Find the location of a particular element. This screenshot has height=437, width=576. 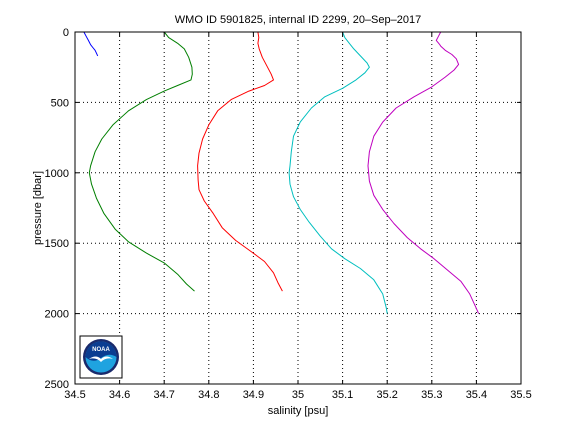

x-tick-label: 35.1 is located at coordinates (342, 395).